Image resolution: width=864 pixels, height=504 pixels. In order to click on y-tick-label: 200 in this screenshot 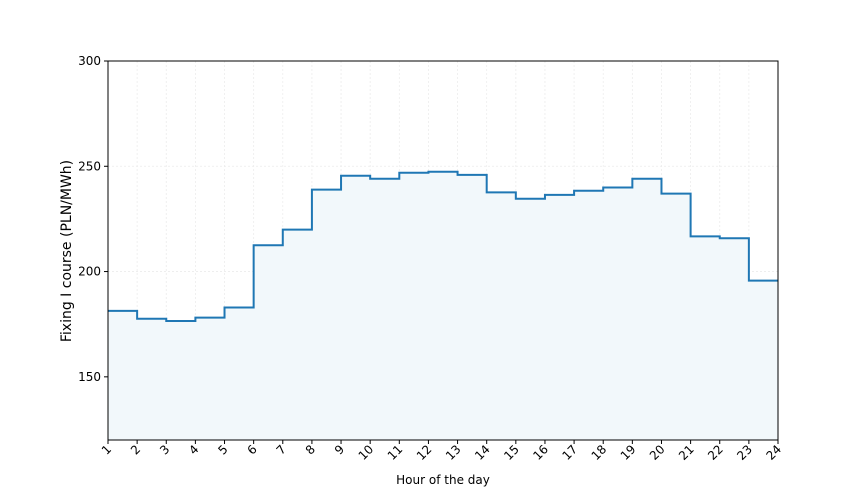, I will do `click(89, 272)`.